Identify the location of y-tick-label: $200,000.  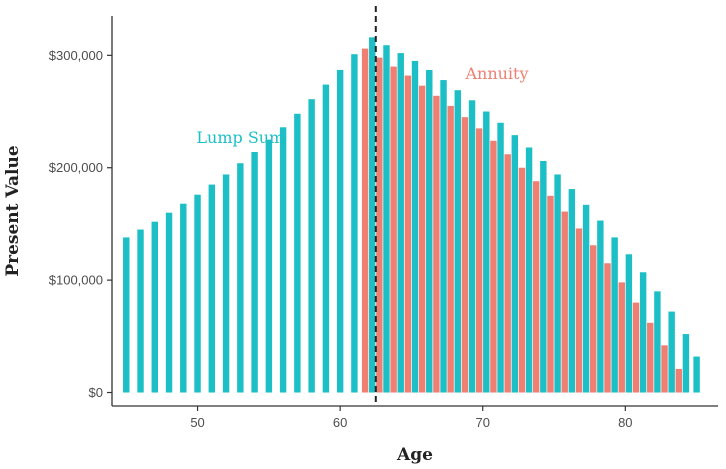
(76, 167).